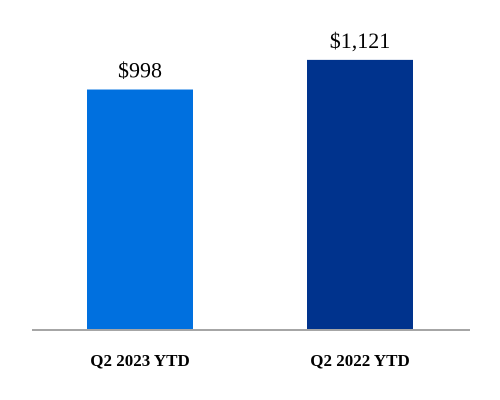 This screenshot has height=400, width=500. What do you see at coordinates (360, 360) in the screenshot?
I see `category-label-2: Q2 2022 YTD` at bounding box center [360, 360].